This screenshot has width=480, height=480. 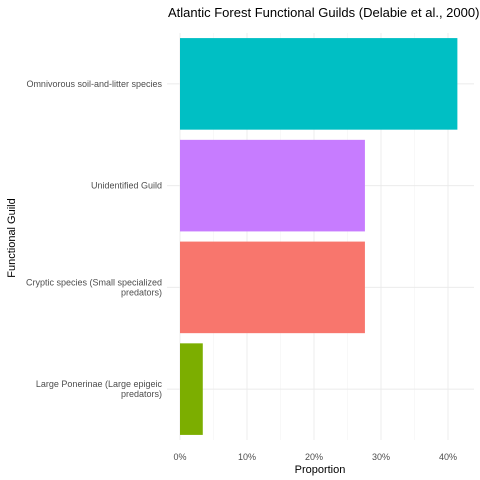 I want to click on y-axis-title: Functional Guild, so click(x=12, y=238).